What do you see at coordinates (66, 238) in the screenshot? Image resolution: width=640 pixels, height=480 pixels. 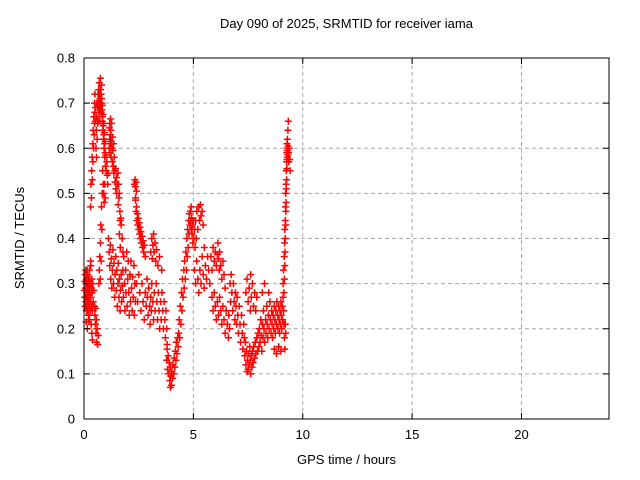 I see `y-tick-label: 0.4` at bounding box center [66, 238].